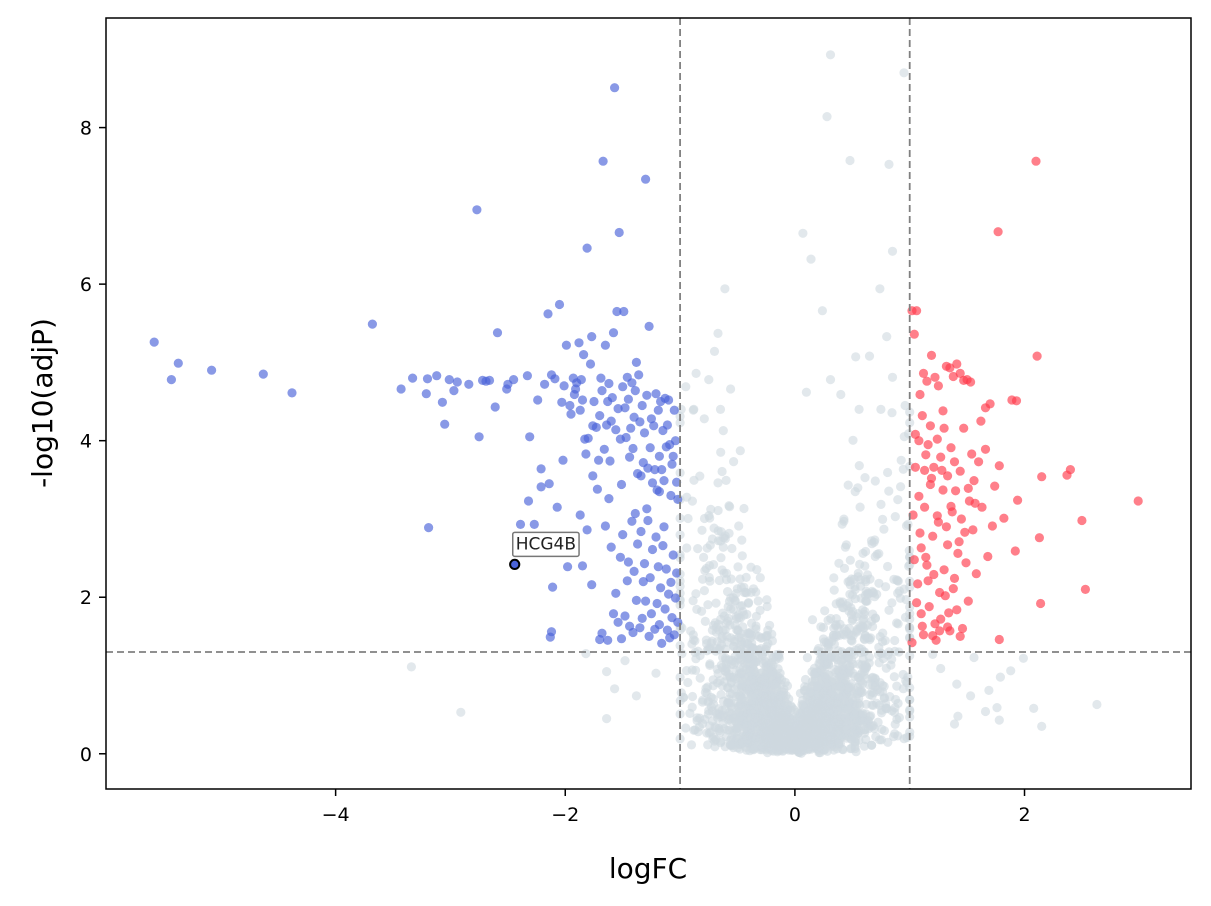  I want to click on y-tick-label: 2, so click(86, 598).